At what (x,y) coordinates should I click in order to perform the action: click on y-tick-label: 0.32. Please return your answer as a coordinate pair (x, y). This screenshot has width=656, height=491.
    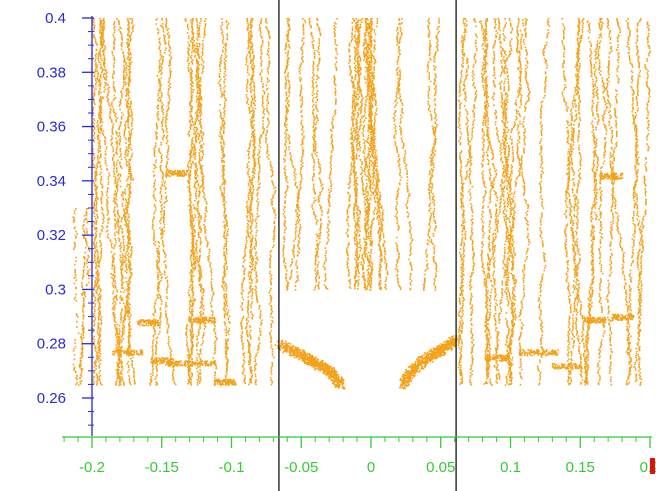
    Looking at the image, I should click on (51, 235).